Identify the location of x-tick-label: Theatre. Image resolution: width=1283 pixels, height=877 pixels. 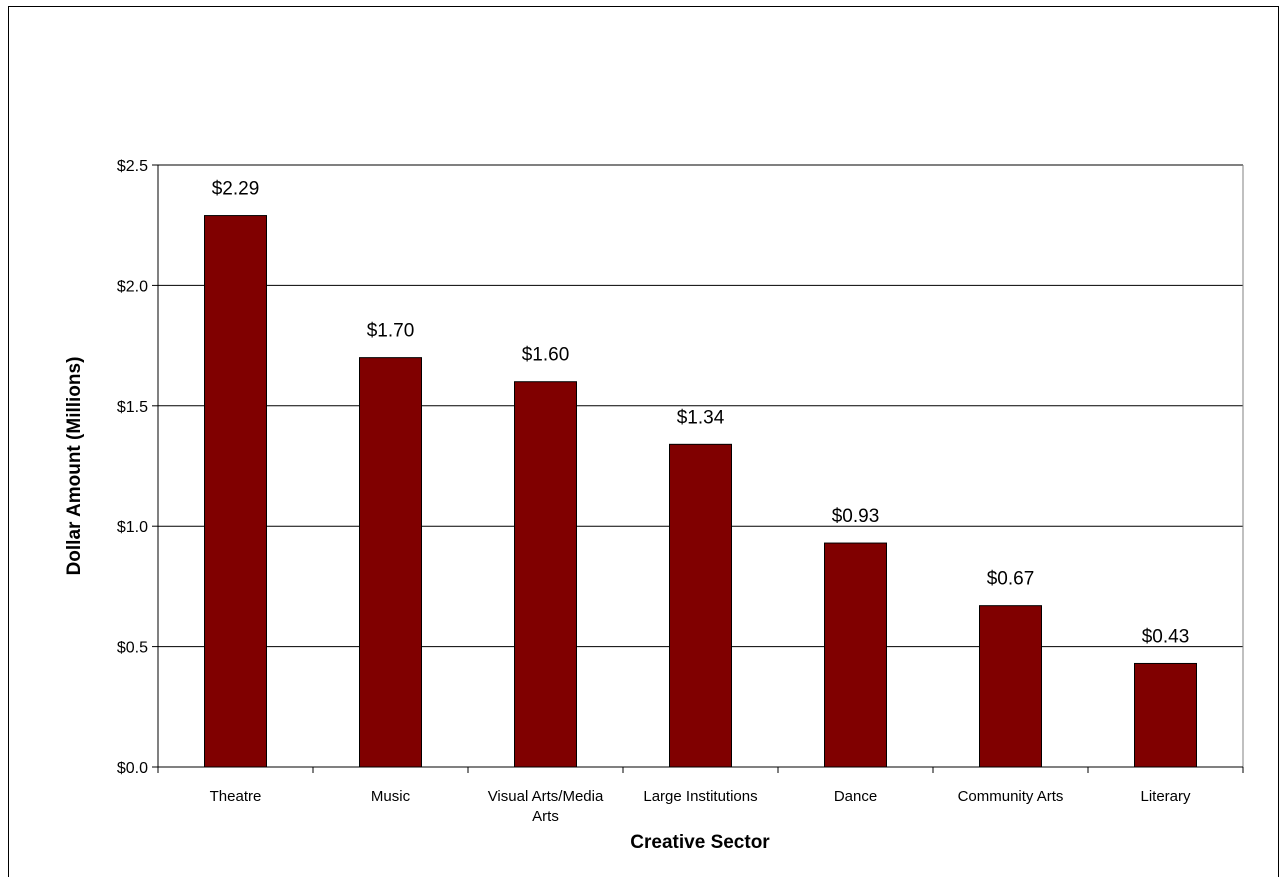
(236, 796).